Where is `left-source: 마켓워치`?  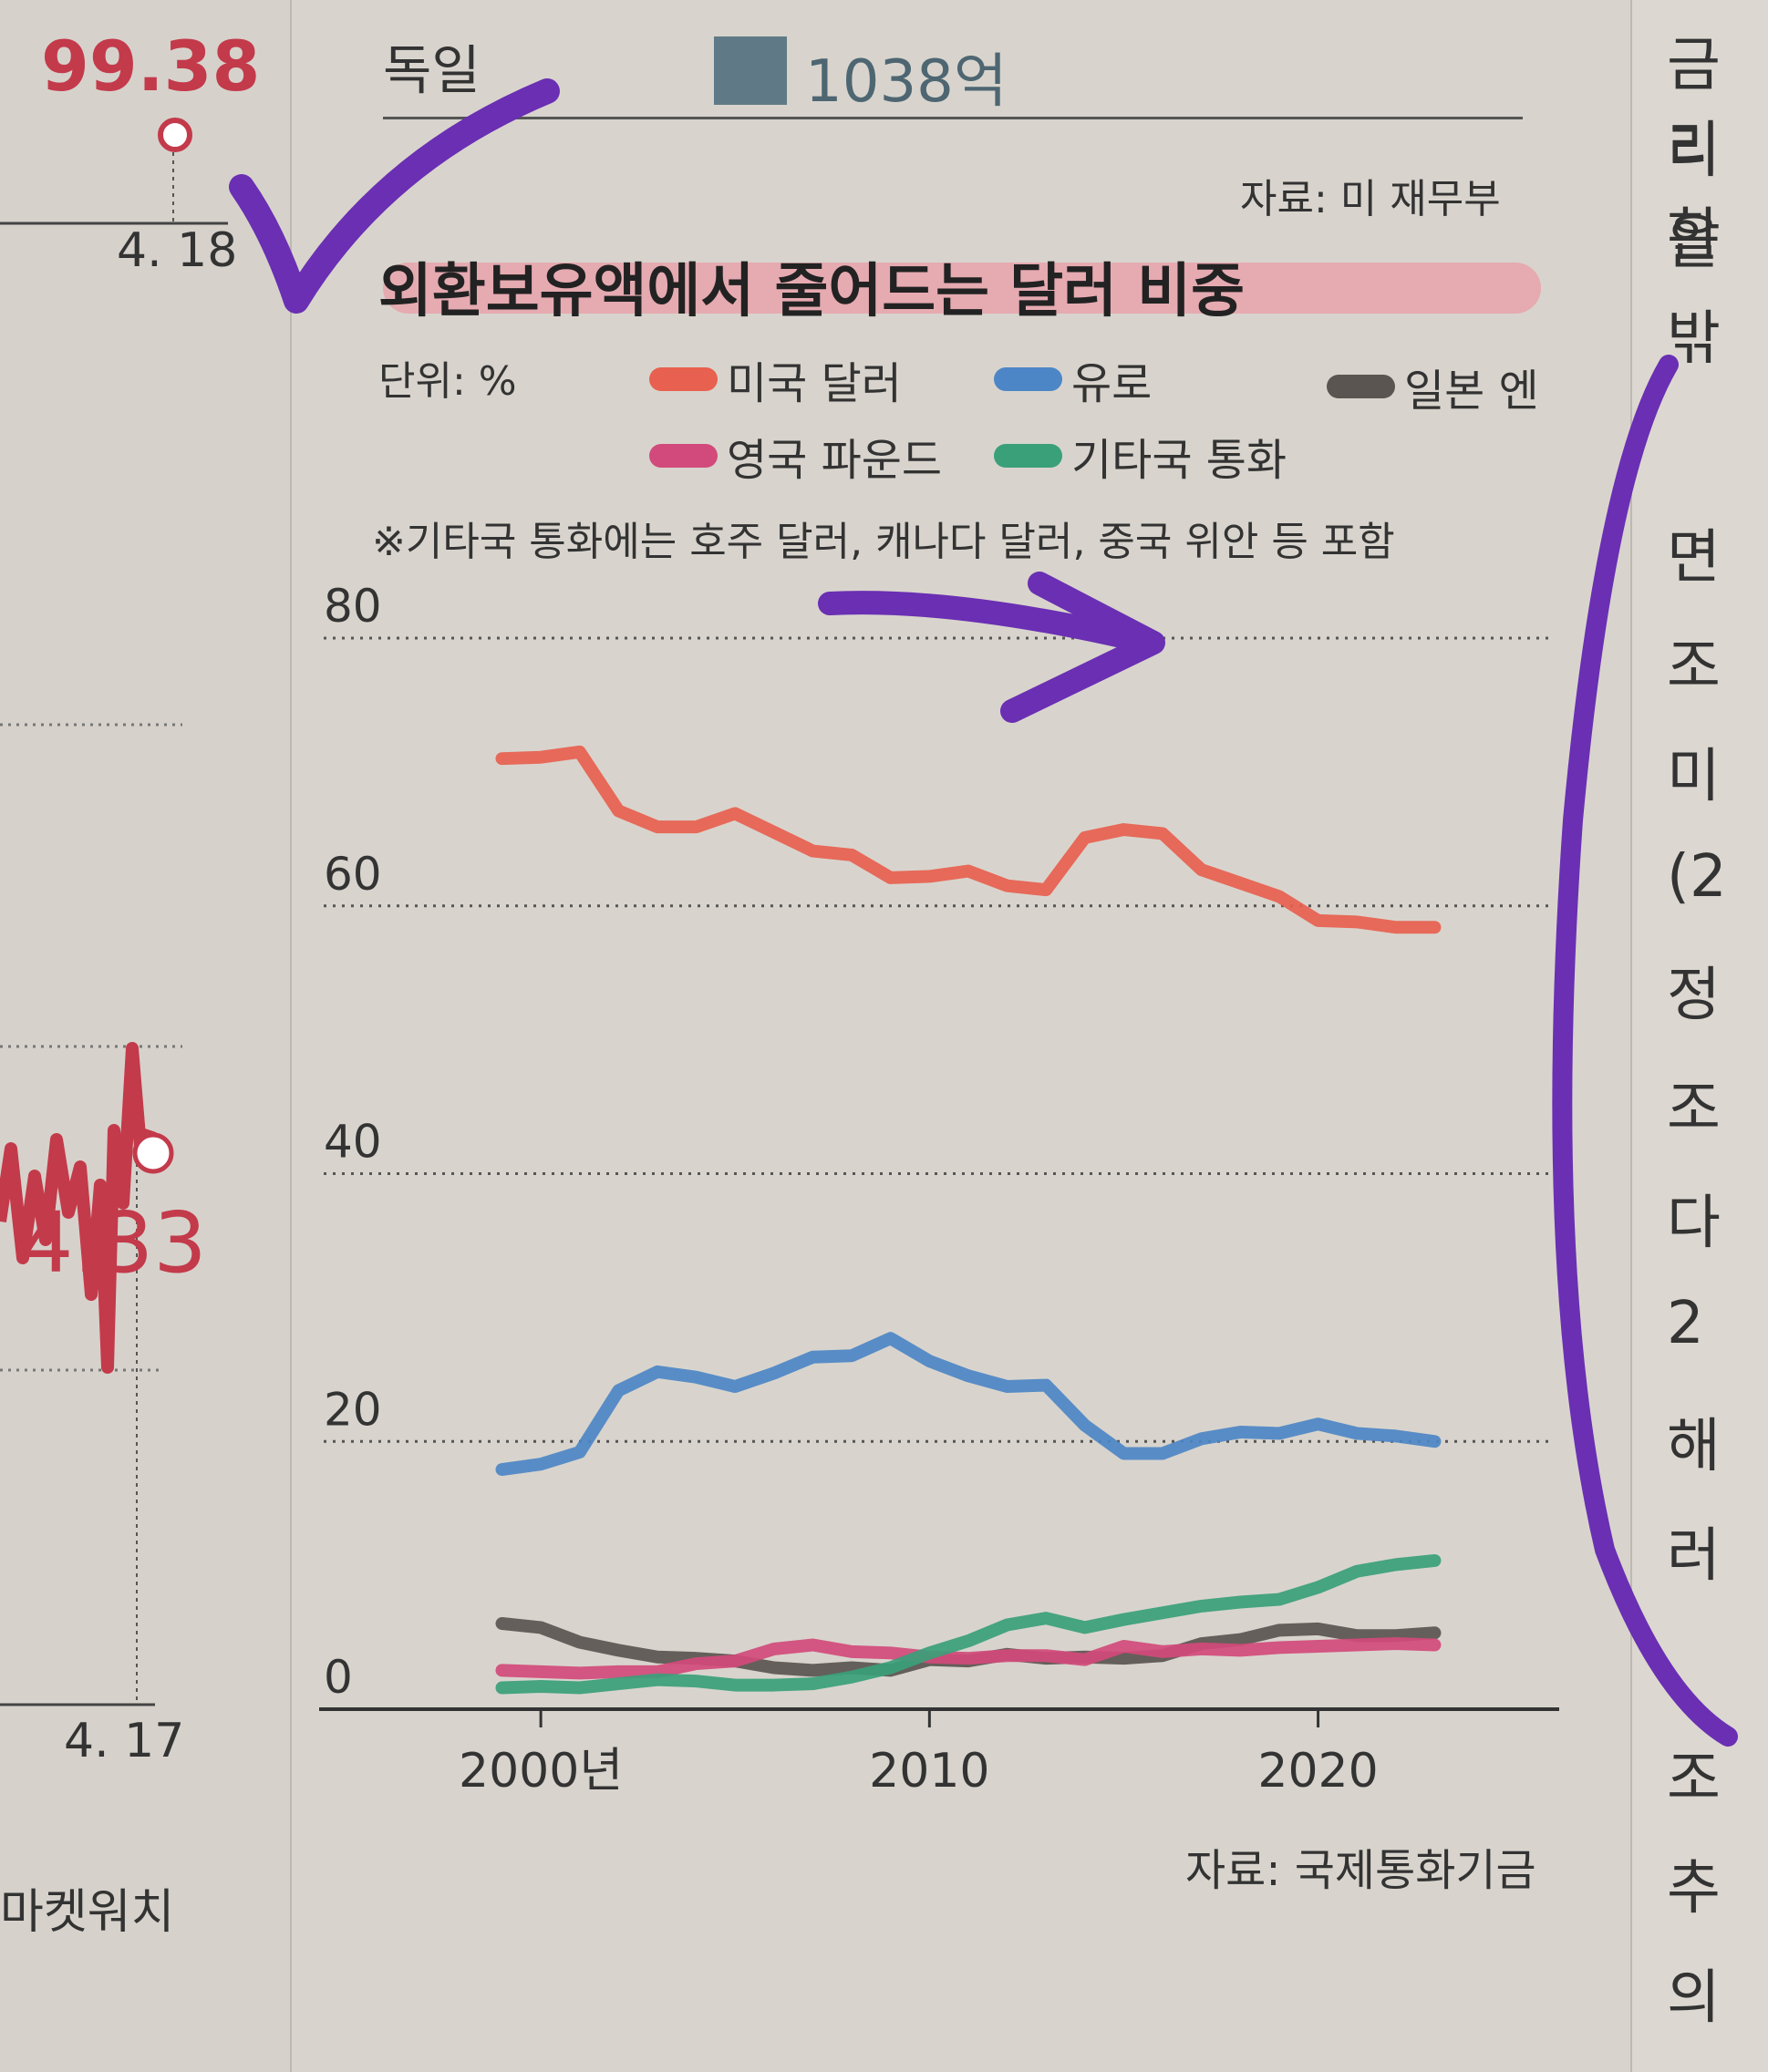 left-source: 마켓워치 is located at coordinates (87, 1912).